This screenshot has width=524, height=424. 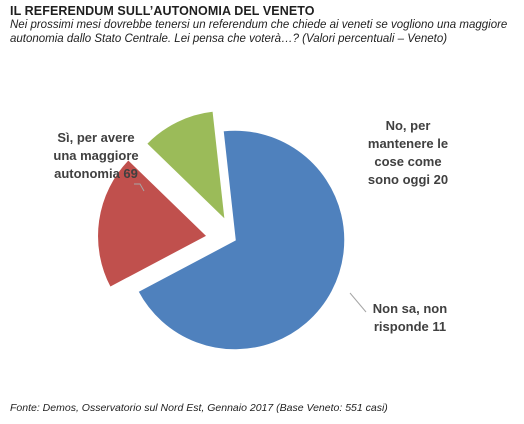 What do you see at coordinates (95, 155) in the screenshot?
I see `slice-label-1: Sì, per avere una maggiore autonomia 69` at bounding box center [95, 155].